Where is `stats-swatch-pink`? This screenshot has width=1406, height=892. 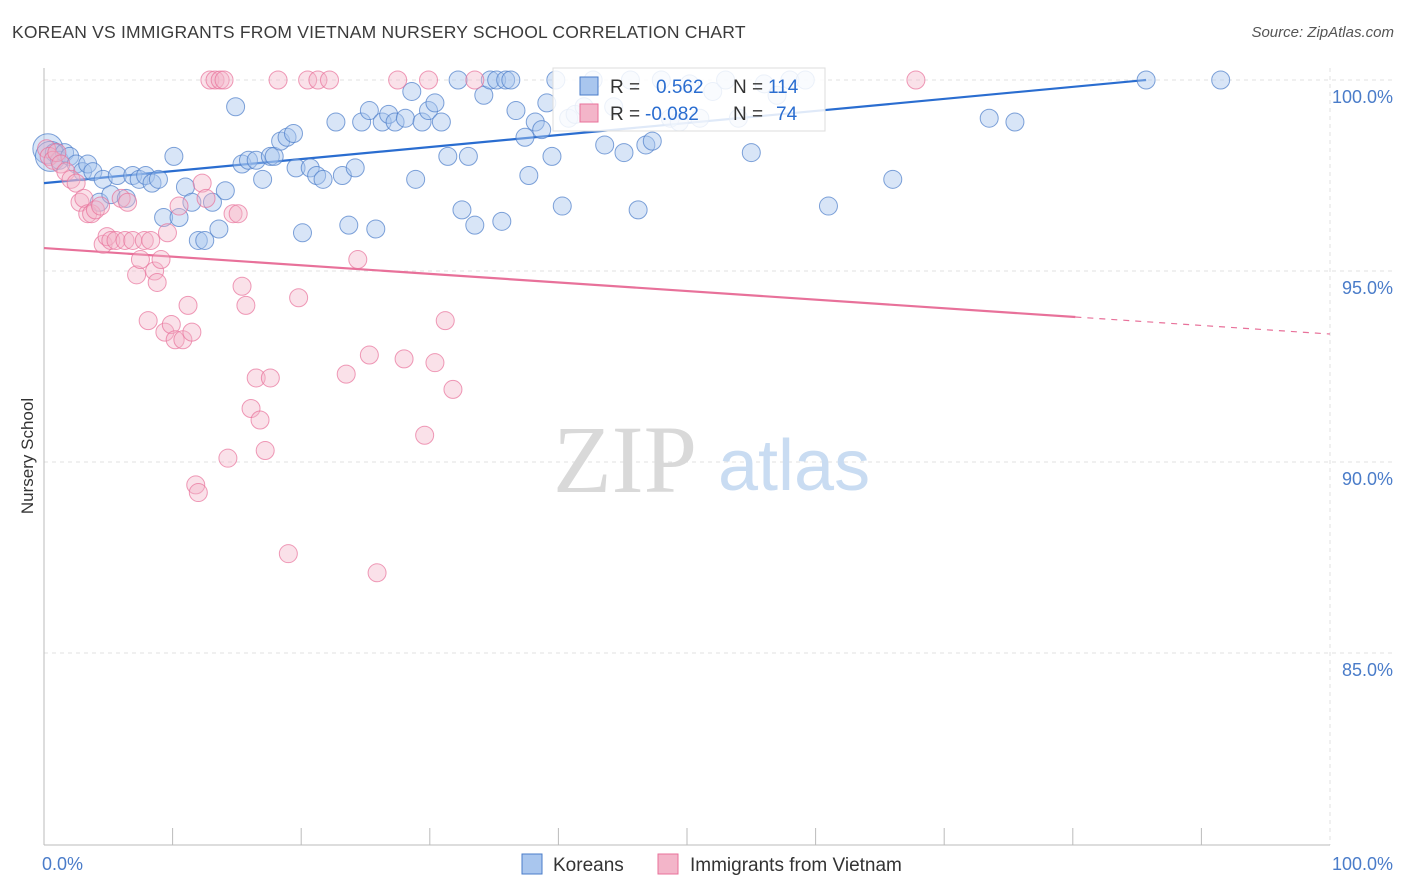 stats-swatch-pink is located at coordinates (589, 113).